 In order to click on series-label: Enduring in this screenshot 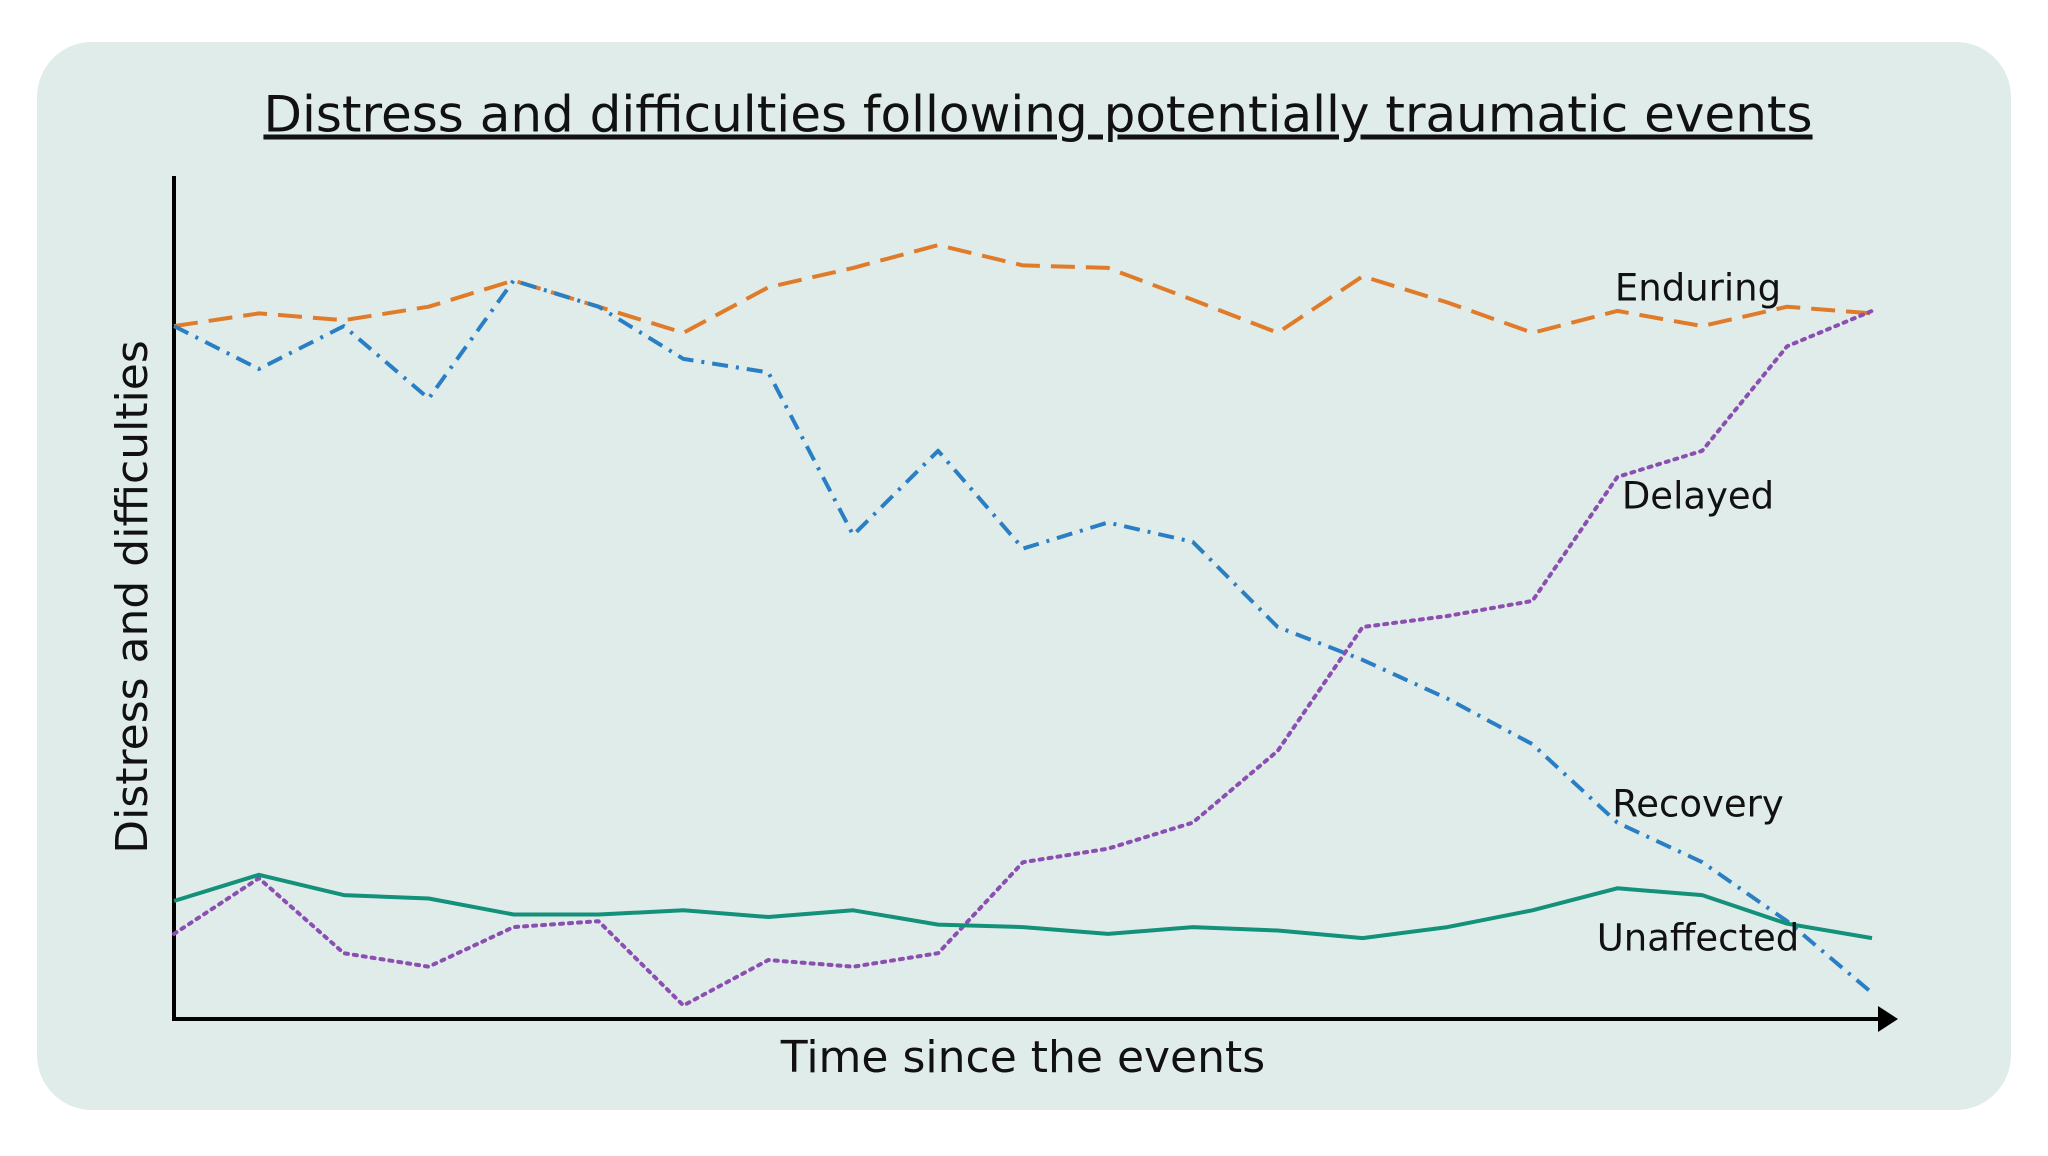, I will do `click(1698, 288)`.